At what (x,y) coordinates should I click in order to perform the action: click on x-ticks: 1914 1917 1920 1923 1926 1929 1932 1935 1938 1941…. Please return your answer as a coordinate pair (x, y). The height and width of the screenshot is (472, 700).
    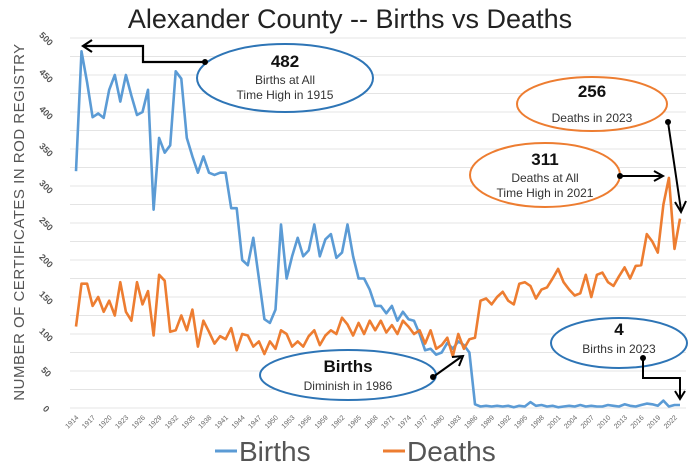
    Looking at the image, I should click on (371, 422).